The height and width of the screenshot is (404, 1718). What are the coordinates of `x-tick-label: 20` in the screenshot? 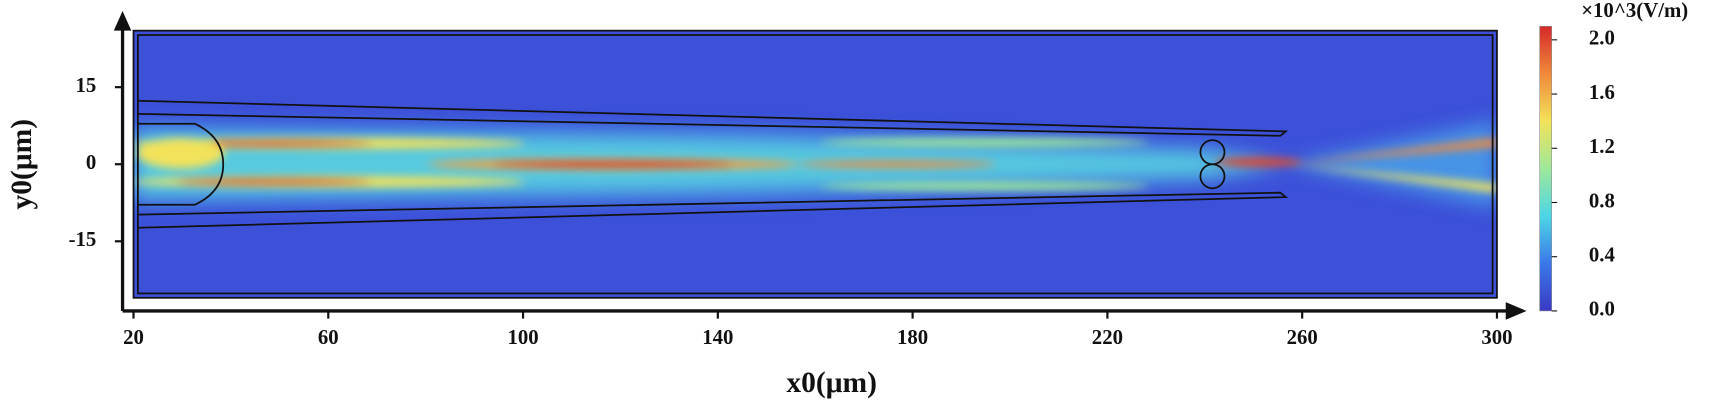 It's located at (133, 337).